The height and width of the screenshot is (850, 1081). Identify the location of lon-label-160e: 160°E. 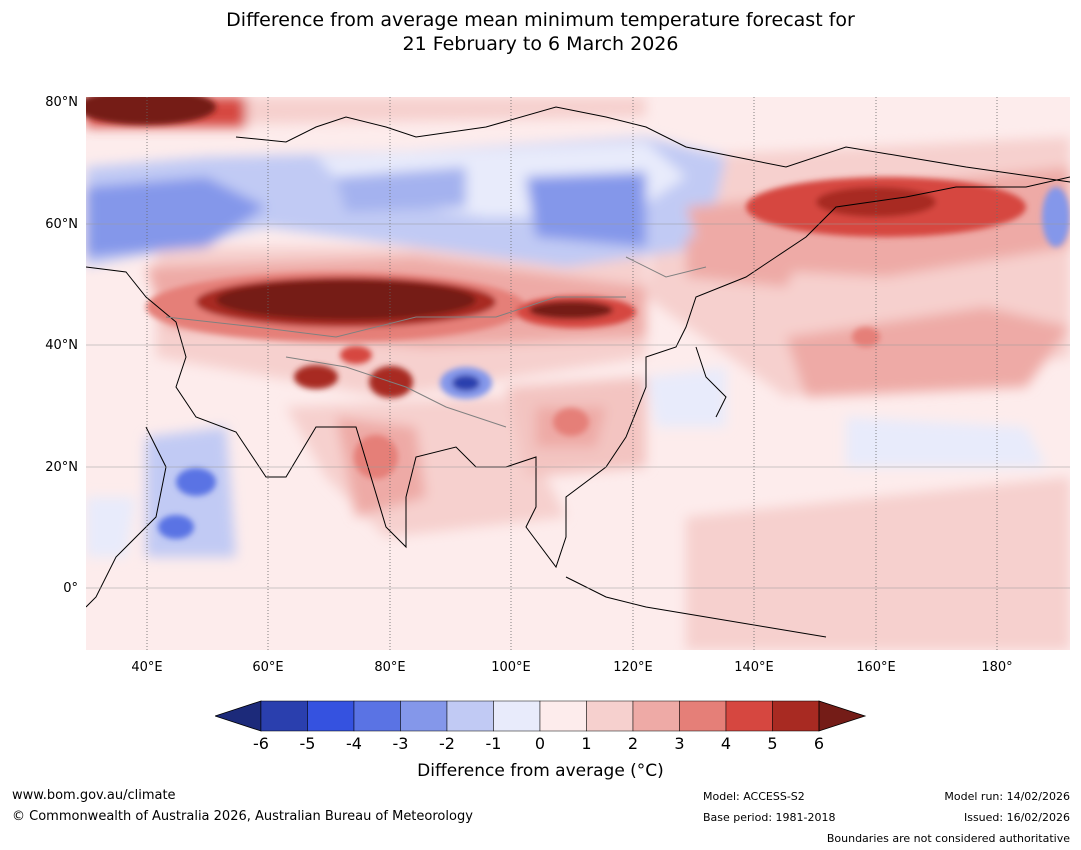
(876, 667).